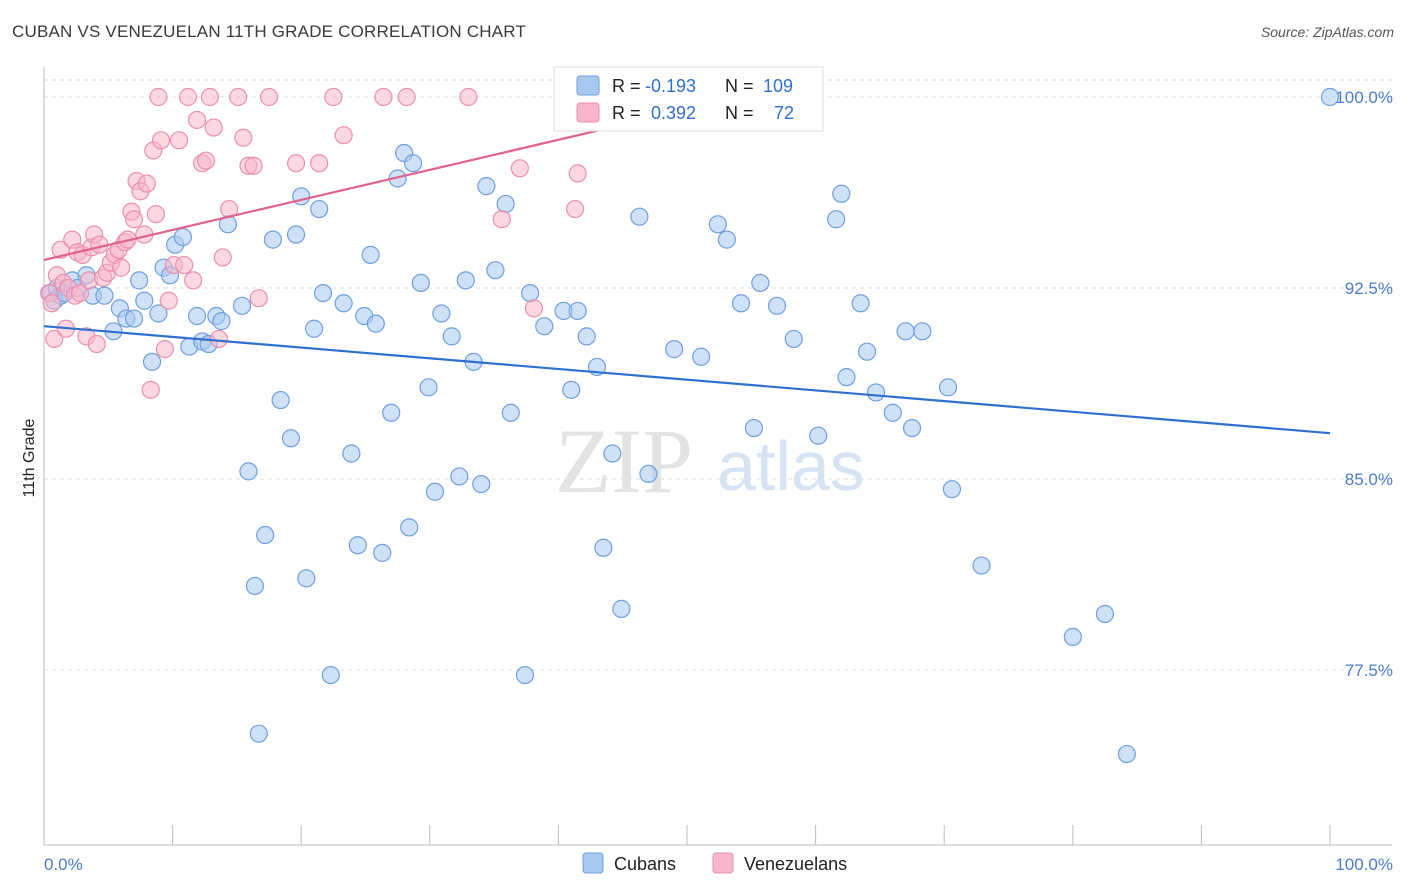  Describe the element at coordinates (365, 185) in the screenshot. I see `venezuelans-trend-line` at that location.